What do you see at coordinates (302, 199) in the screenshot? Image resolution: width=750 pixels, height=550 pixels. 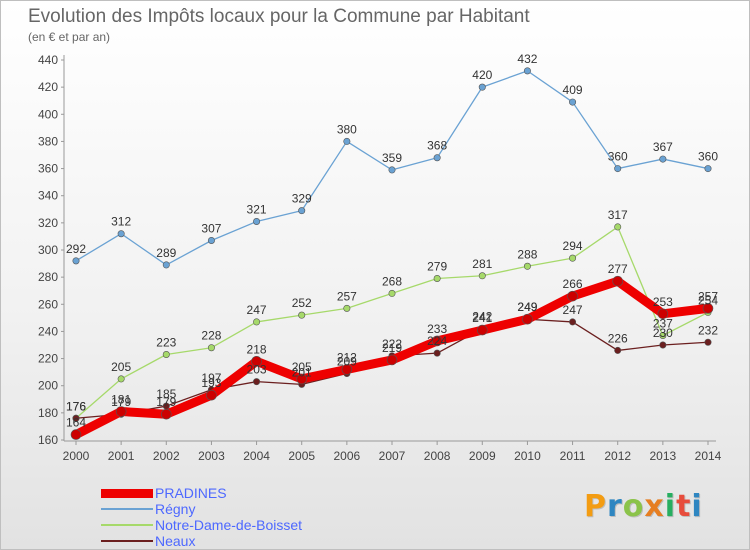 I see `data-label-regny: 329` at bounding box center [302, 199].